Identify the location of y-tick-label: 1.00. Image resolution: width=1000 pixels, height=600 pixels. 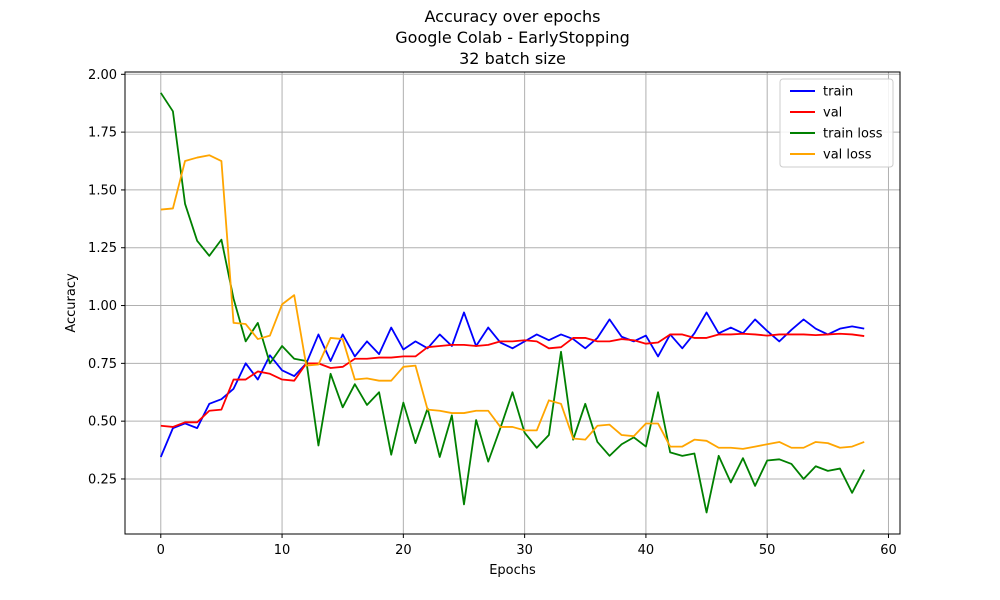
(102, 306).